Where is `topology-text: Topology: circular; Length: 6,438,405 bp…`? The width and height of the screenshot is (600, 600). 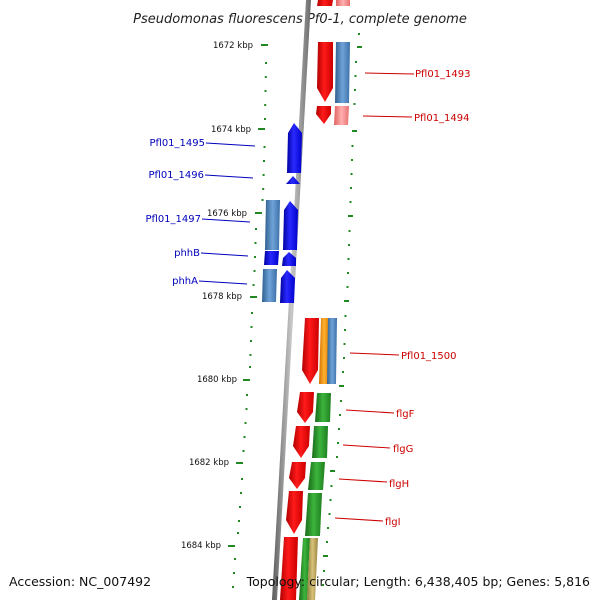 topology-text: Topology: circular; Length: 6,438,405 bp… is located at coordinates (418, 581).